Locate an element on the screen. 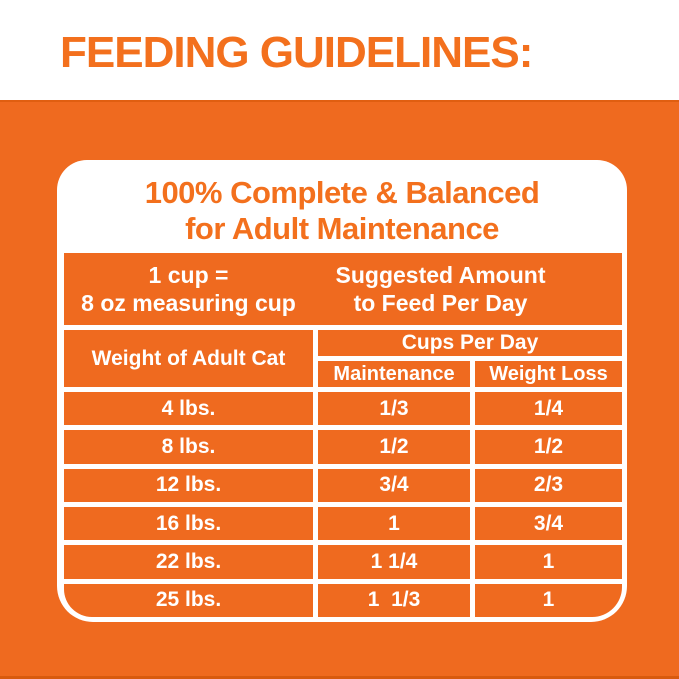 This screenshot has width=679, height=679. header-band: FEEDING GUIDELINES: is located at coordinates (339, 50).